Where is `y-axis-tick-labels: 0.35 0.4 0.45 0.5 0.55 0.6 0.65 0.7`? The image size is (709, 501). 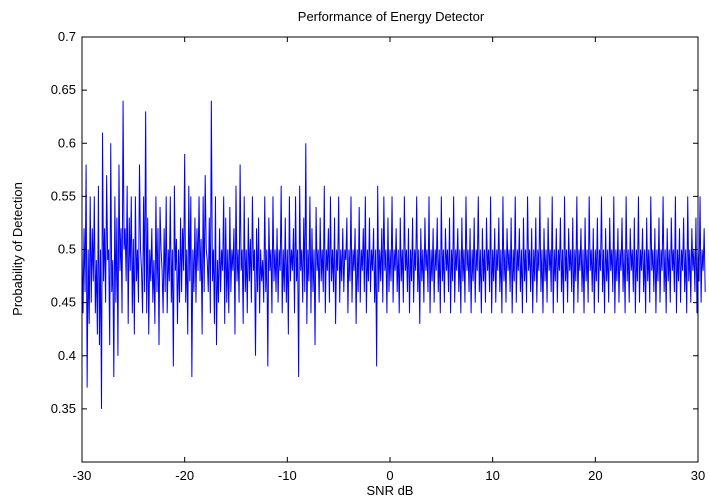 y-axis-tick-labels: 0.35 0.4 0.45 0.5 0.55 0.6 0.65 0.7 is located at coordinates (63, 222).